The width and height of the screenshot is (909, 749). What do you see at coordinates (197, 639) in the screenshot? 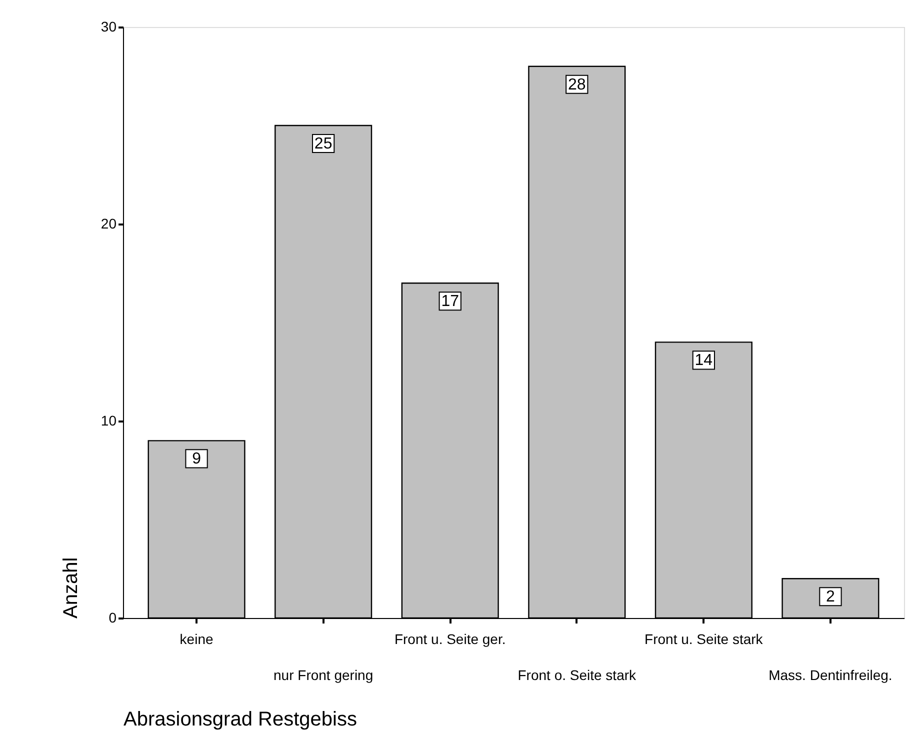
I see `x-tick-label: keine` at bounding box center [197, 639].